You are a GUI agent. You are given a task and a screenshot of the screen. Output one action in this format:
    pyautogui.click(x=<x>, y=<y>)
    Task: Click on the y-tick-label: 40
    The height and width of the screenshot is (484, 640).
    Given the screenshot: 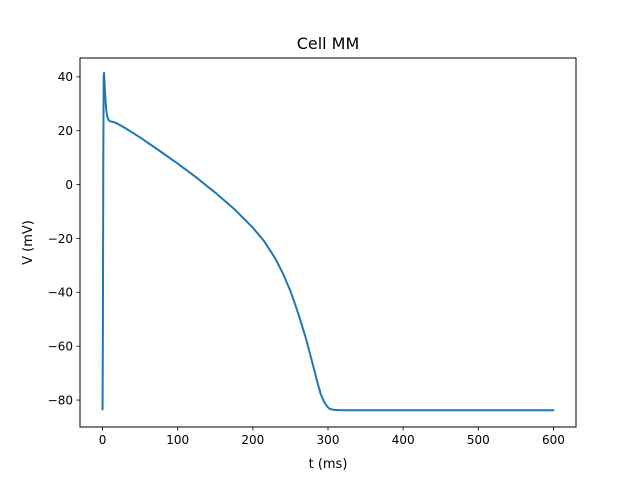 What is the action you would take?
    pyautogui.click(x=65, y=77)
    